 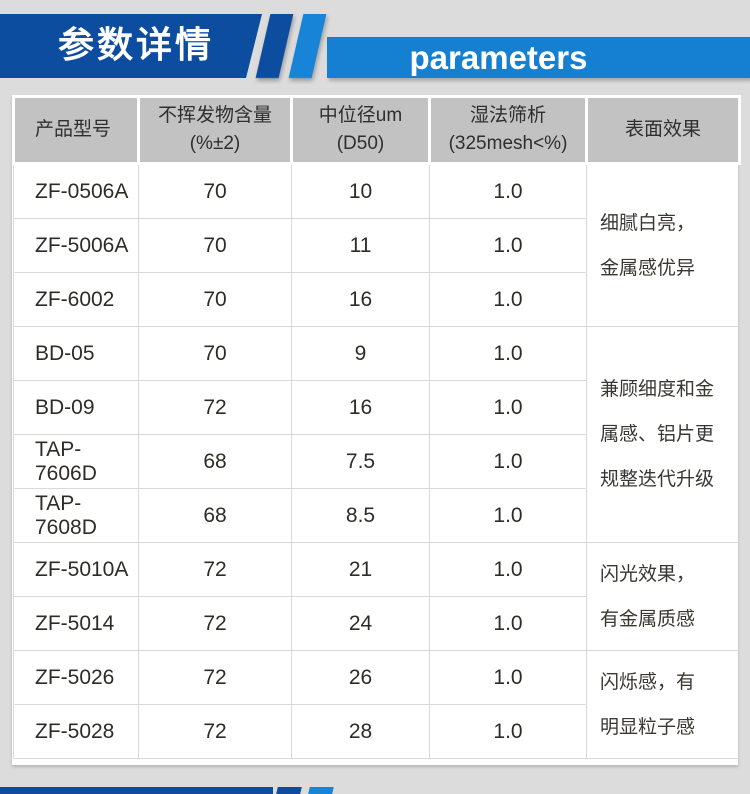 I want to click on banner-title-cn: 参数详情, so click(x=136, y=44).